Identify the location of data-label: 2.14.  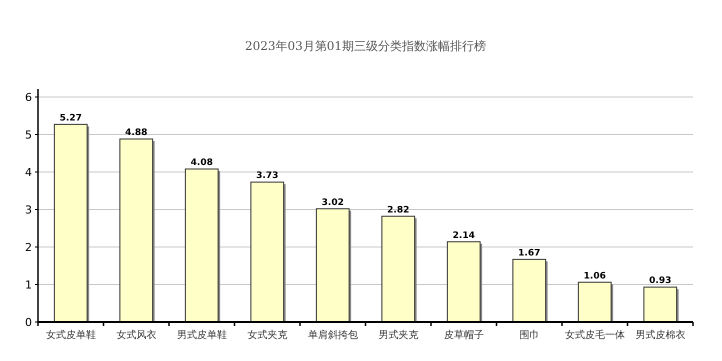
(463, 235).